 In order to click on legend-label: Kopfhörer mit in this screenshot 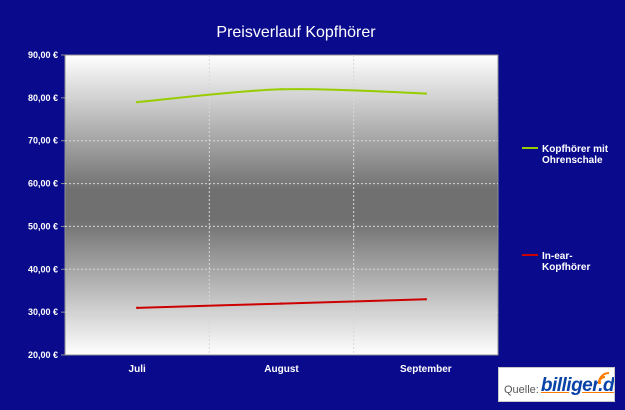, I will do `click(575, 149)`.